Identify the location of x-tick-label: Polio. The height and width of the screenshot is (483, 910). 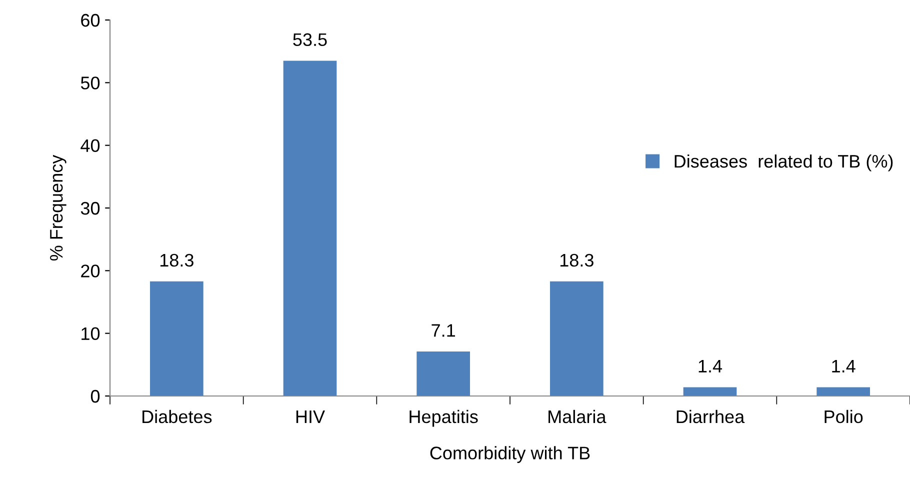
(843, 417).